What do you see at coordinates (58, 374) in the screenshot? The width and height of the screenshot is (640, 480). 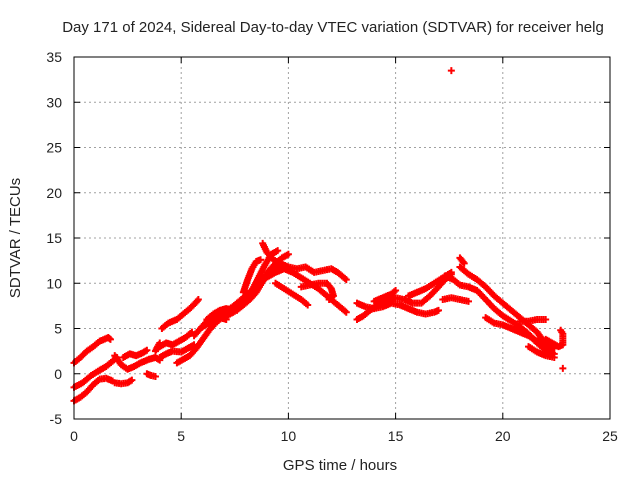 I see `y-tick-label: 0` at bounding box center [58, 374].